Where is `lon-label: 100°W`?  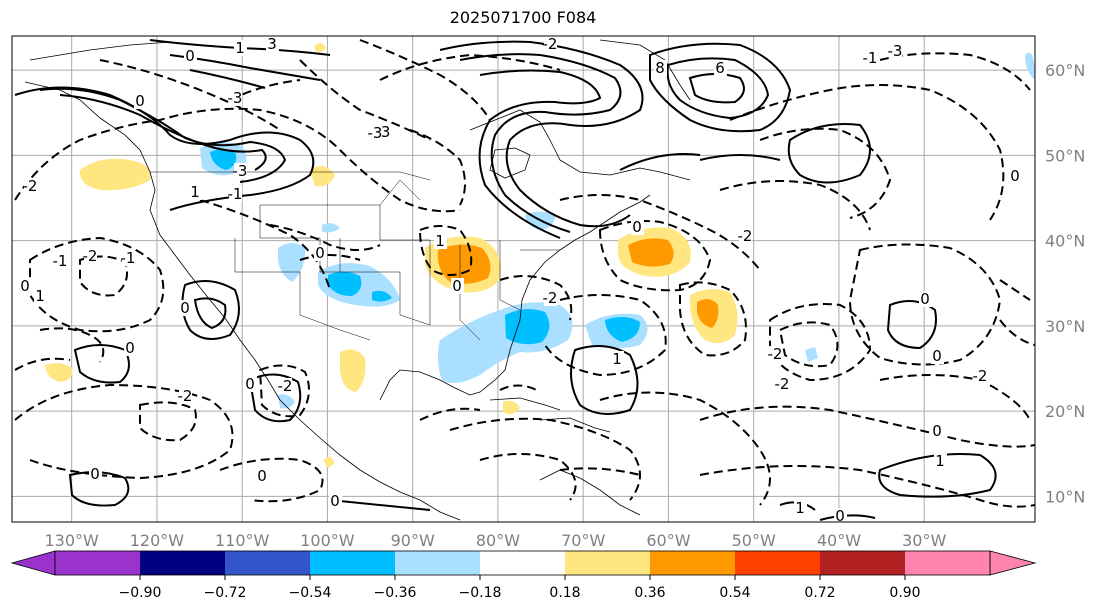
lon-label: 100°W is located at coordinates (327, 540).